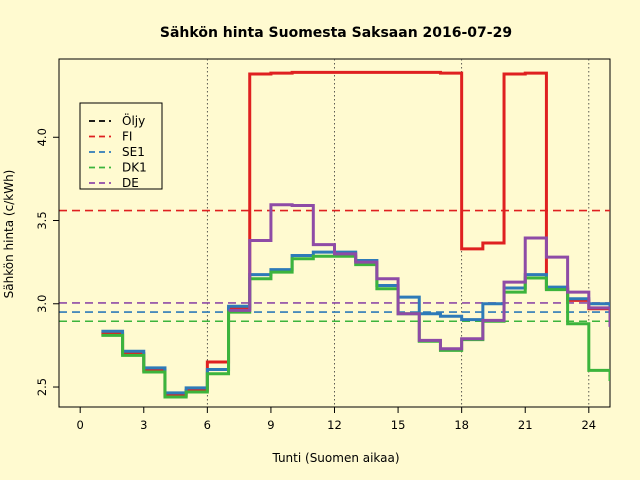  What do you see at coordinates (121, 146) in the screenshot?
I see `legend-box` at bounding box center [121, 146].